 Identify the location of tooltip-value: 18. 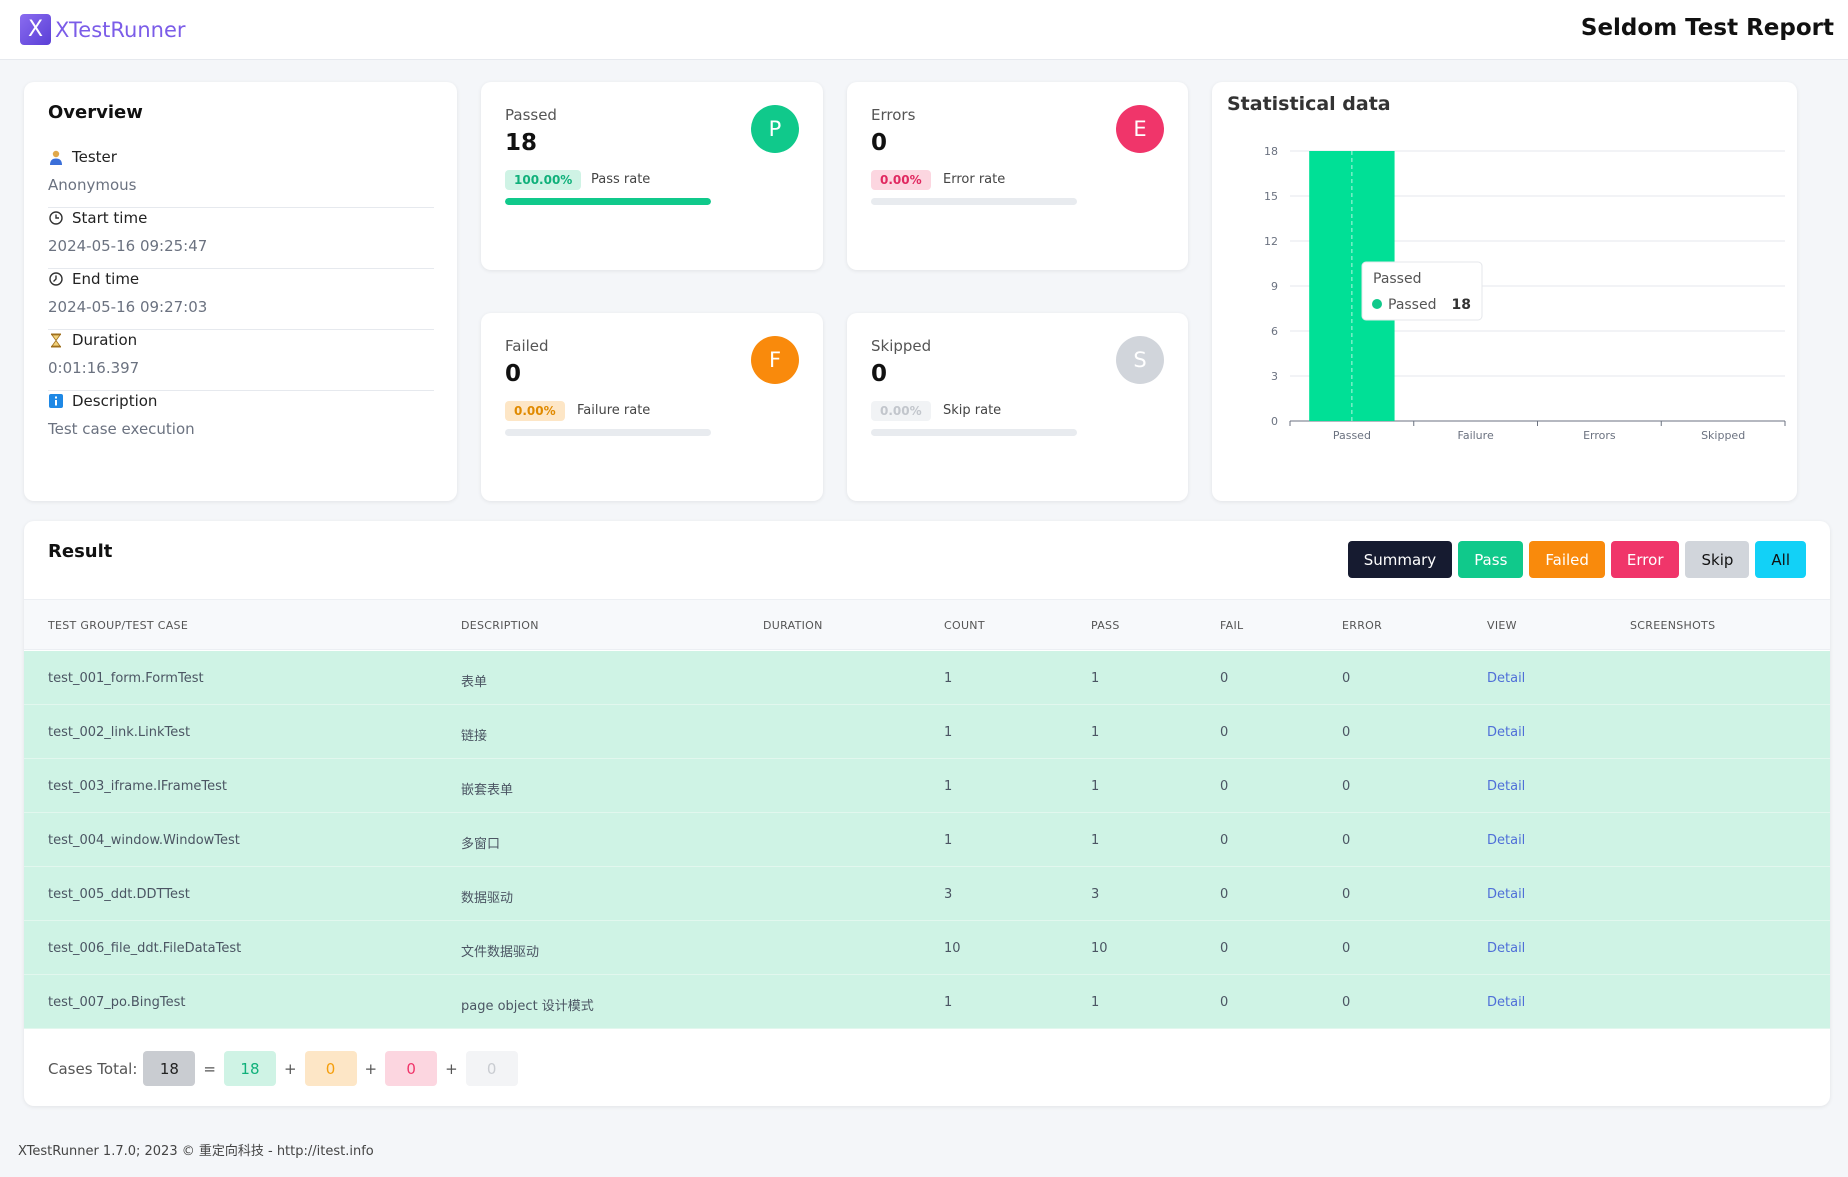
(1461, 305).